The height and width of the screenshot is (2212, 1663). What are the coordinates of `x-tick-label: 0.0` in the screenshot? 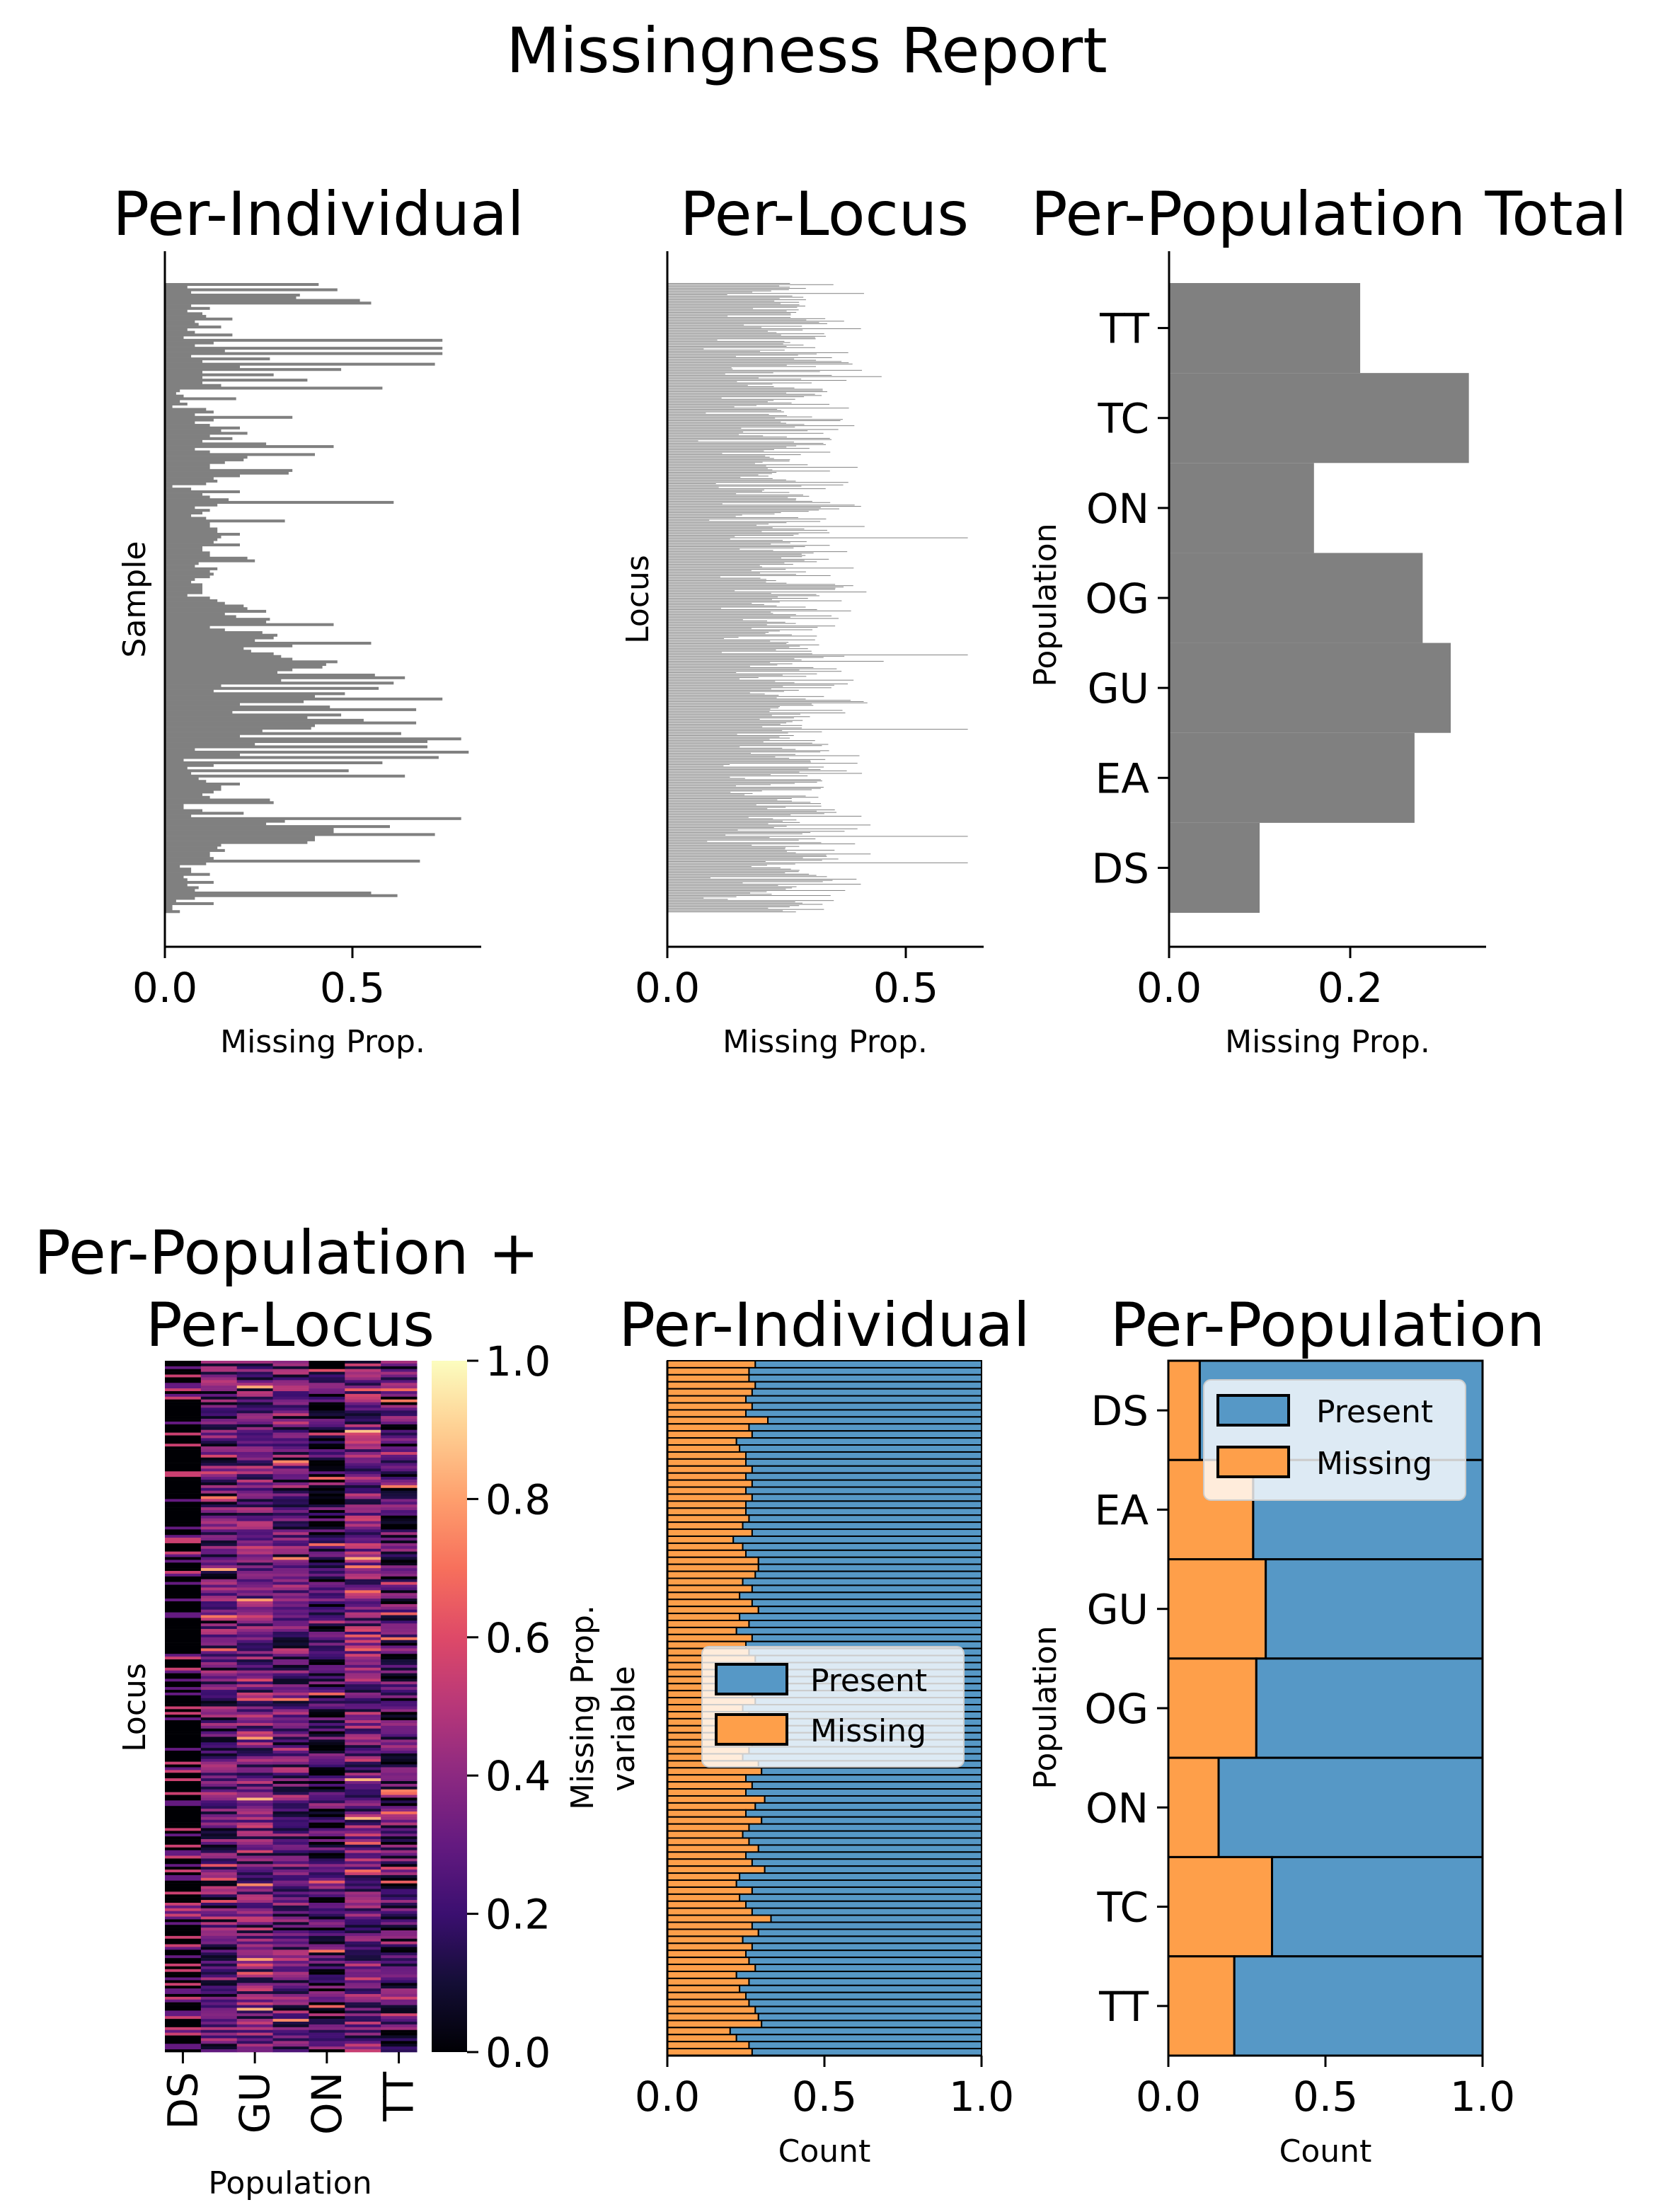 It's located at (668, 988).